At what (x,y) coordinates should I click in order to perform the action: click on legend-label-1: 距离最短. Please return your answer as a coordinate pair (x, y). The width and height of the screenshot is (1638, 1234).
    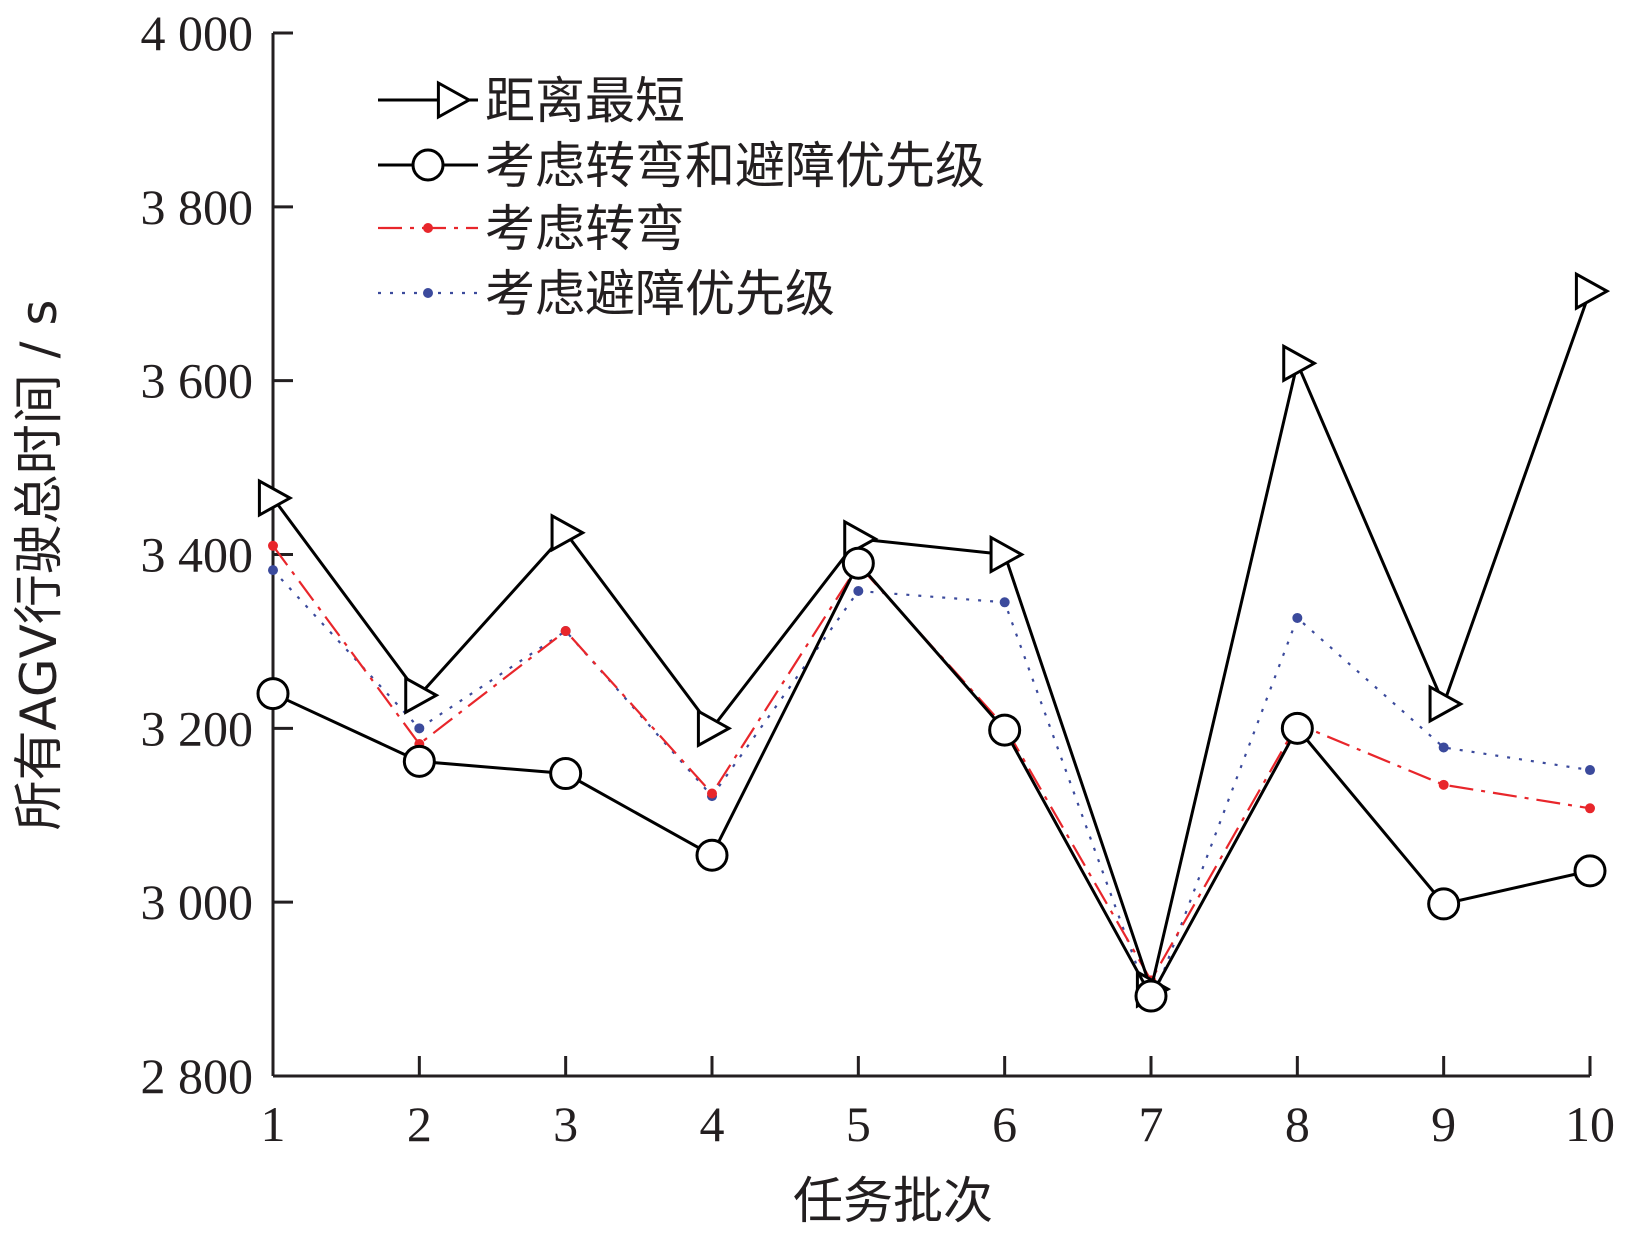
    Looking at the image, I should click on (585, 101).